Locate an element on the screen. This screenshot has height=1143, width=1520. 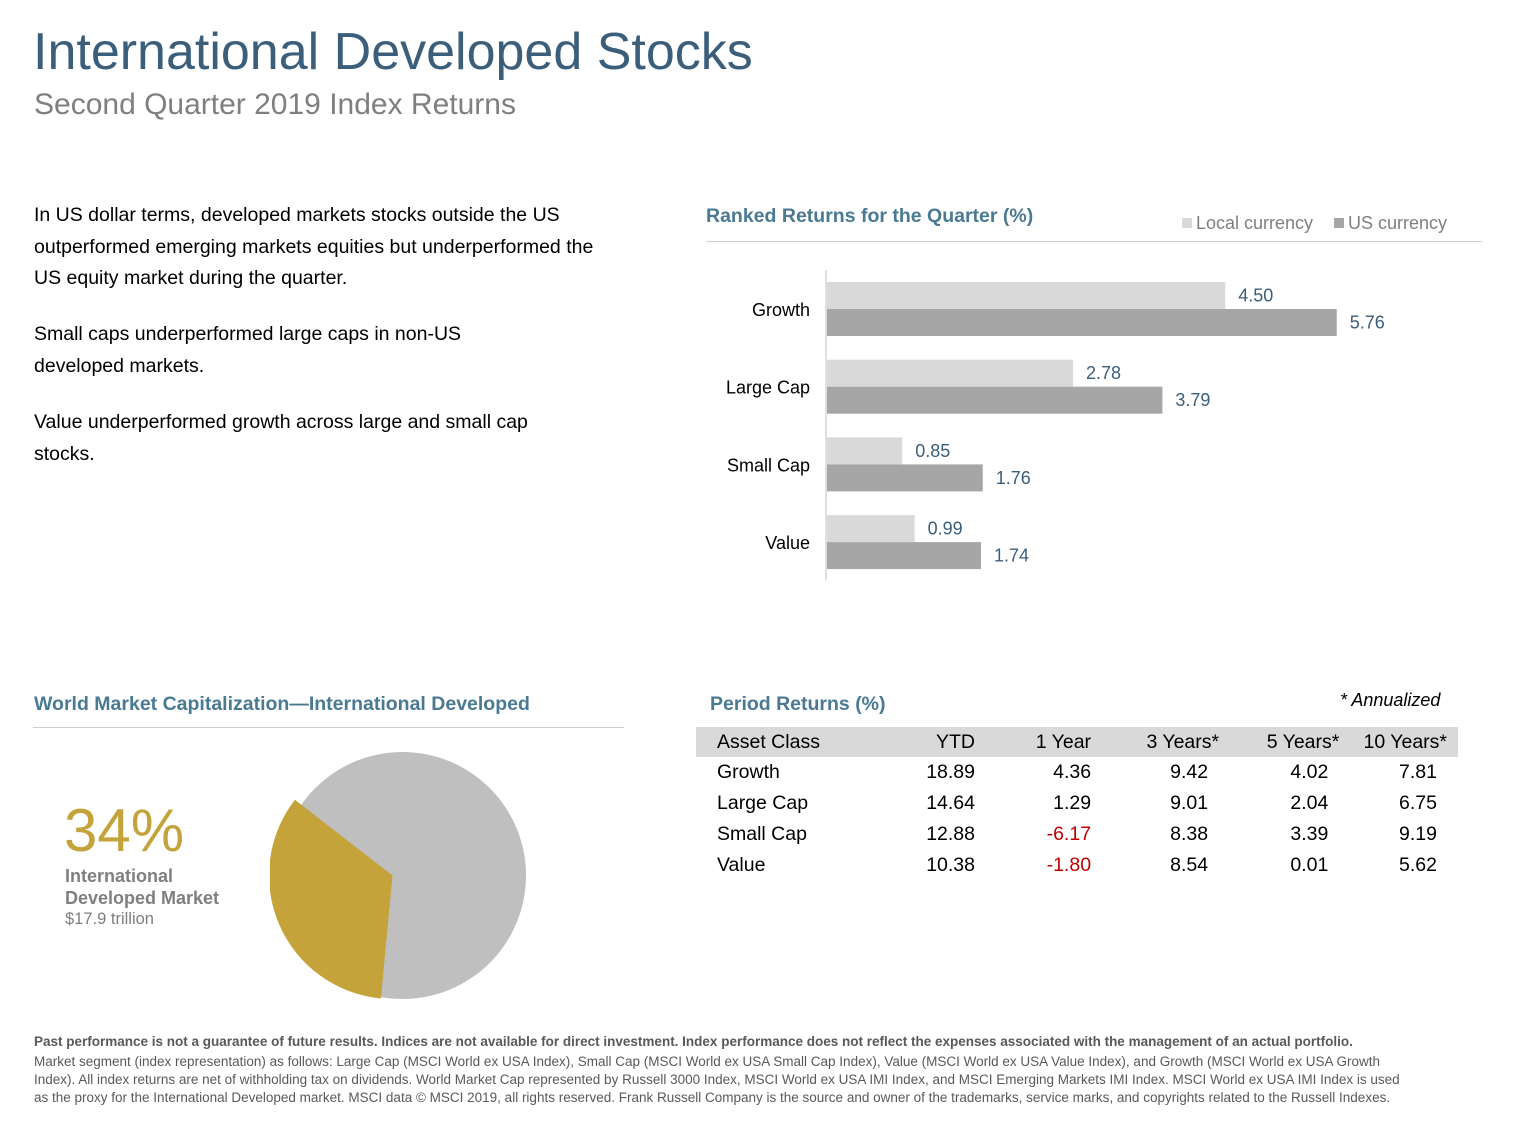
ranked-returns-heading: Ranked Returns for the Quarter (%) is located at coordinates (870, 216).